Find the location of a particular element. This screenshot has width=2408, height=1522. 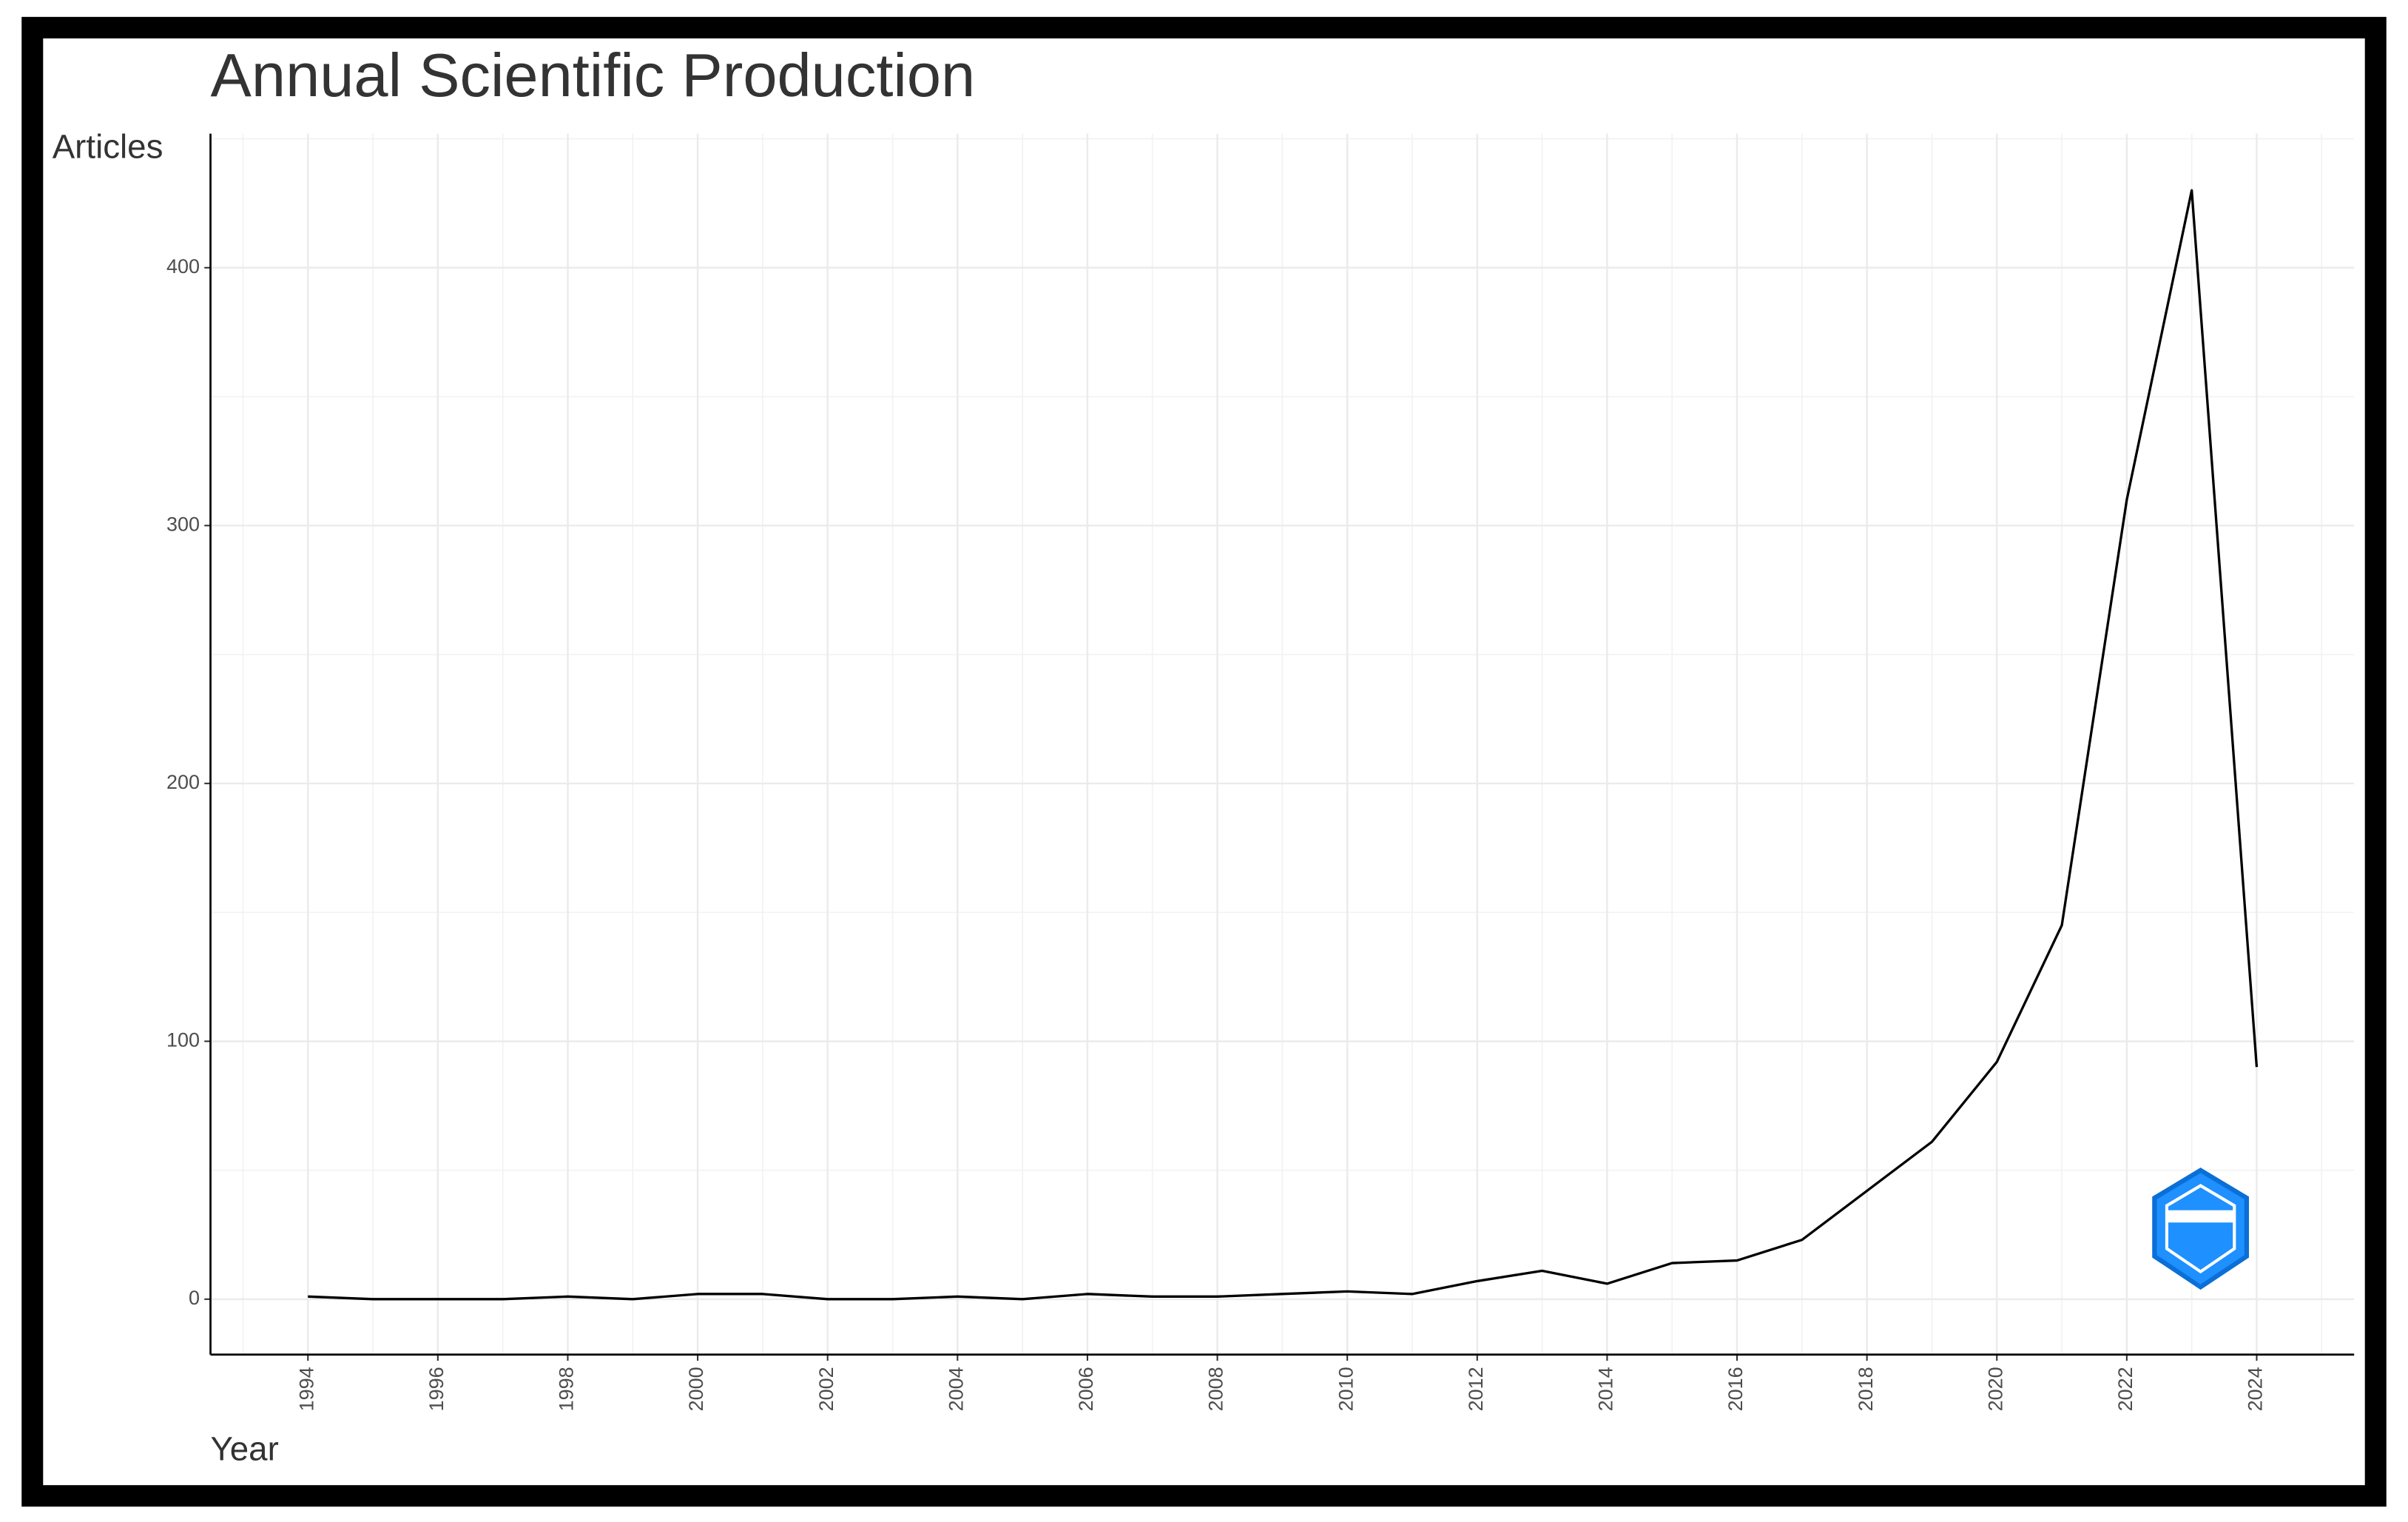

x-tick-label: 2022 is located at coordinates (2125, 1389).